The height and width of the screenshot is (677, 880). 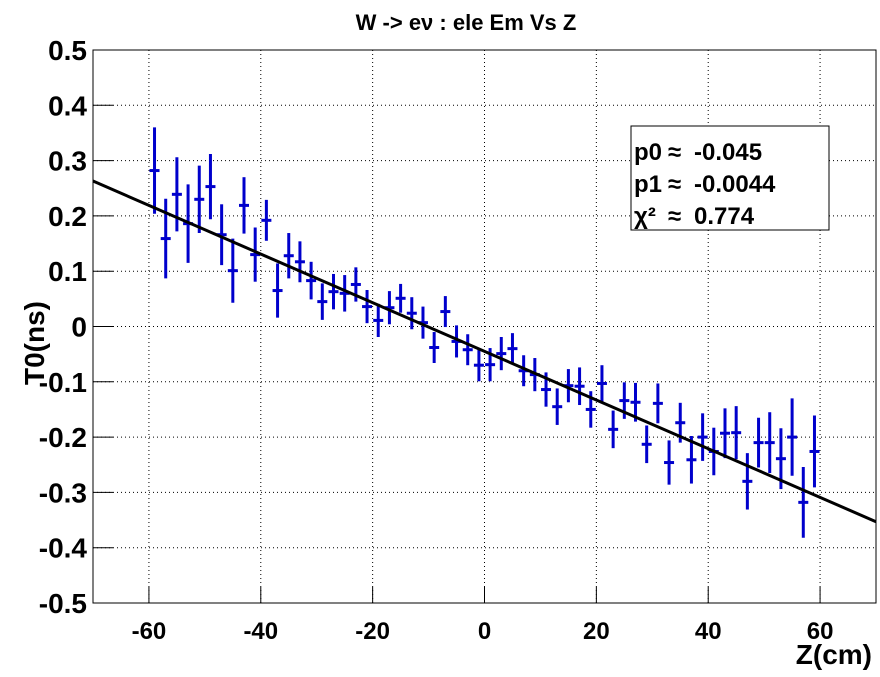 I want to click on x-axis-label: Z(cm), so click(x=834, y=654).